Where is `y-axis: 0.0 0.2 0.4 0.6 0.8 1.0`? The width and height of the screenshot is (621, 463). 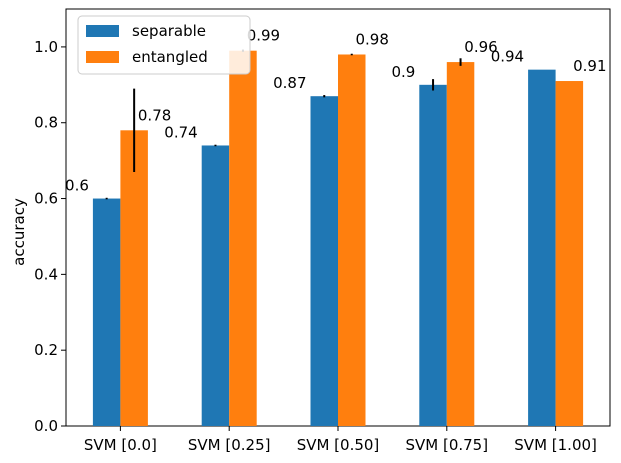
y-axis: 0.0 0.2 0.4 0.6 0.8 1.0 is located at coordinates (50, 236).